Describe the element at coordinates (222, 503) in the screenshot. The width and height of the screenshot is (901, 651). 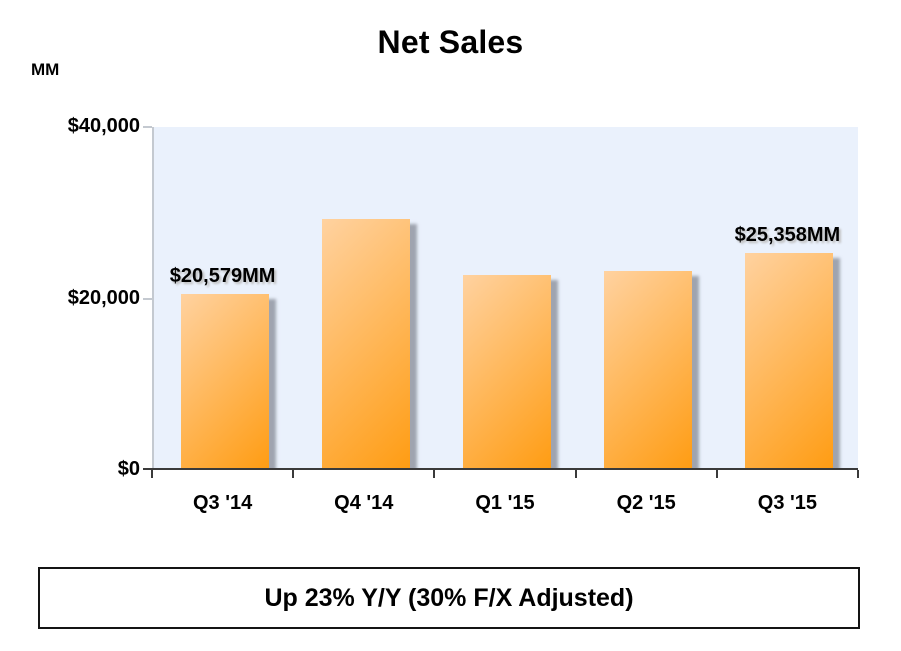
I see `x-category-label-q3-14: Q3 '14` at that location.